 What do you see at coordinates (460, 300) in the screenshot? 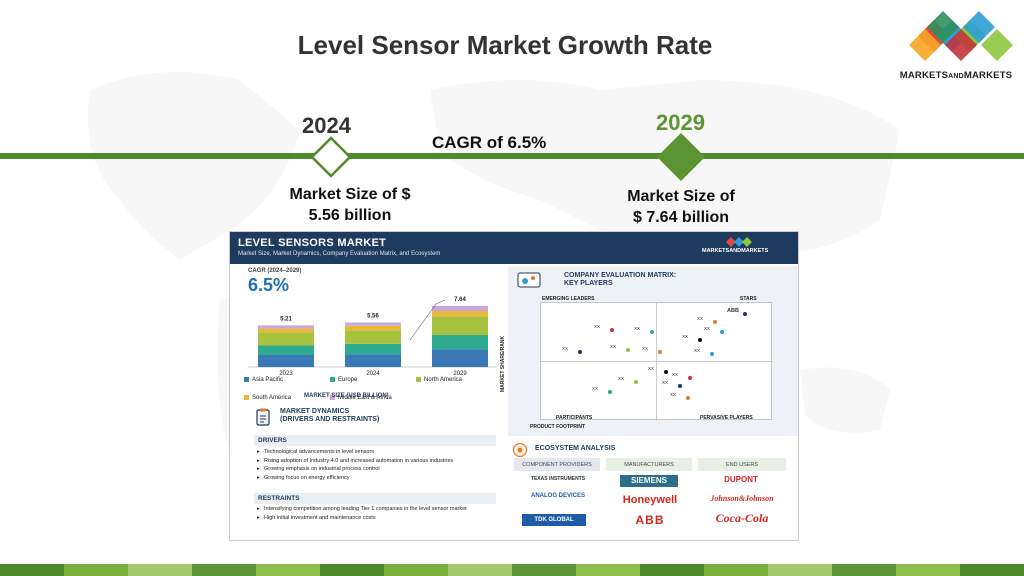
I see `bar-total-label: 7.64` at bounding box center [460, 300].